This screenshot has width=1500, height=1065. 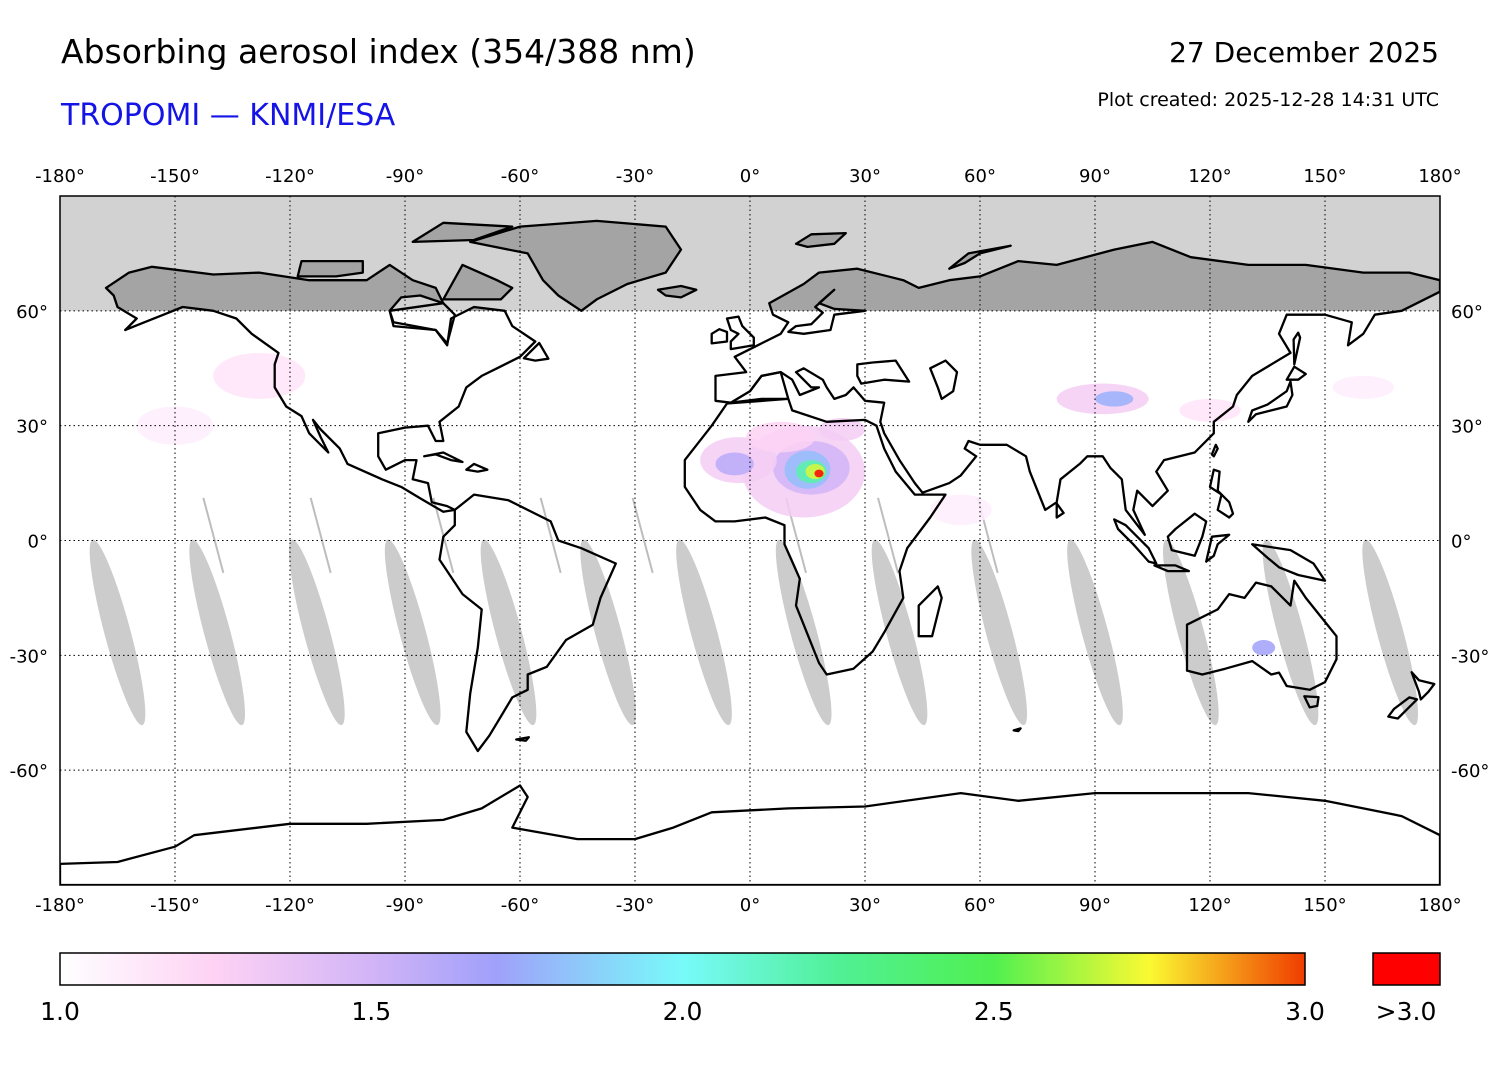 I want to click on hudson-bay-polar, so click(x=420, y=303).